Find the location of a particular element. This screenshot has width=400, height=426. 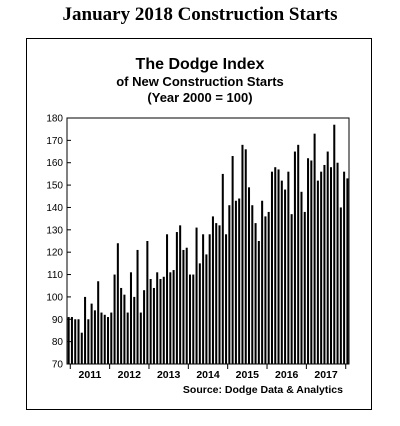

x-tick-label: 2011 is located at coordinates (90, 375).